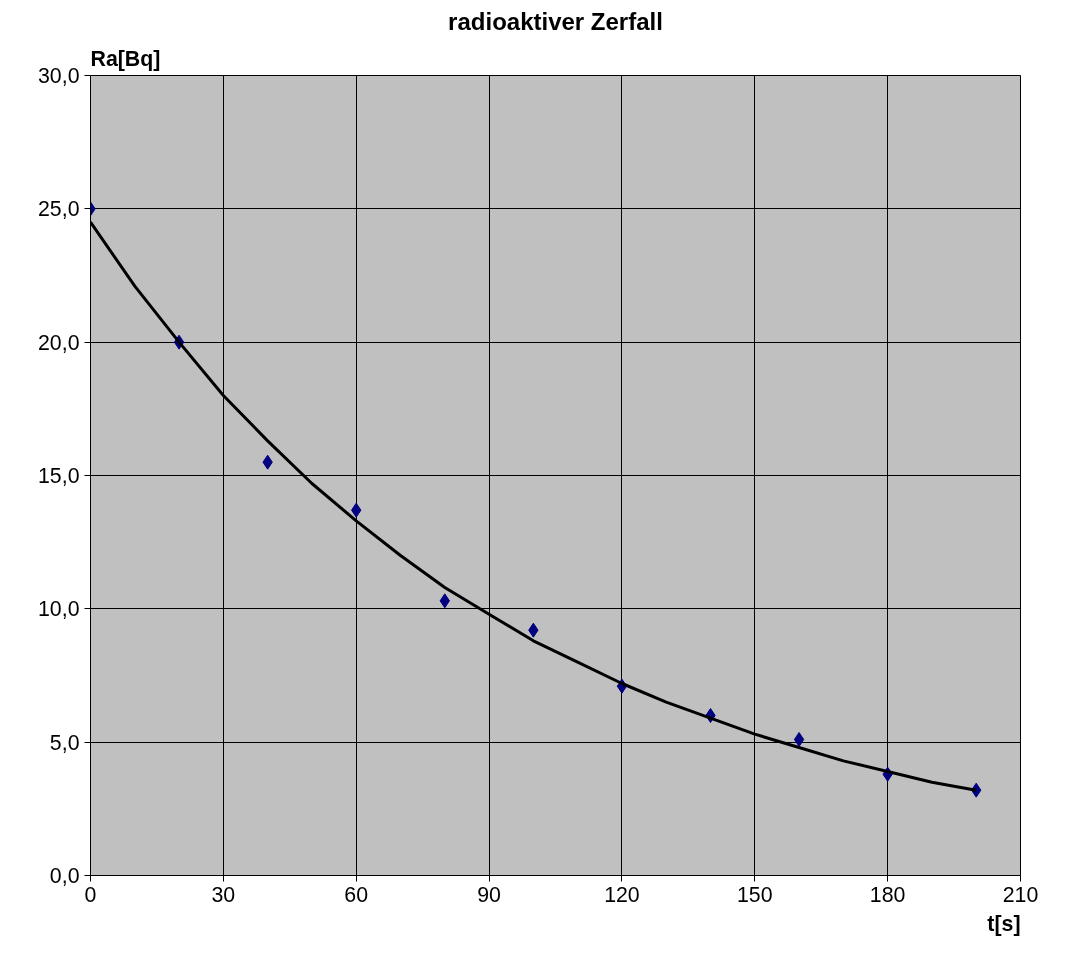 The image size is (1079, 955). What do you see at coordinates (58, 476) in the screenshot?
I see `y-tick-label: 15,0` at bounding box center [58, 476].